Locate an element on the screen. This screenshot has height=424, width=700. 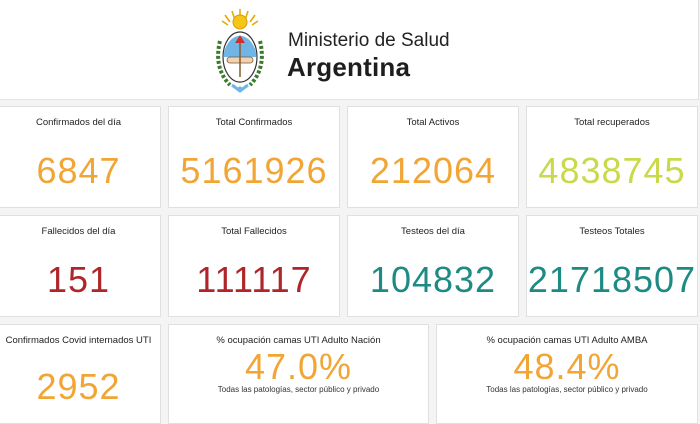
stat-label: Fallecidos del día is located at coordinates (78, 231).